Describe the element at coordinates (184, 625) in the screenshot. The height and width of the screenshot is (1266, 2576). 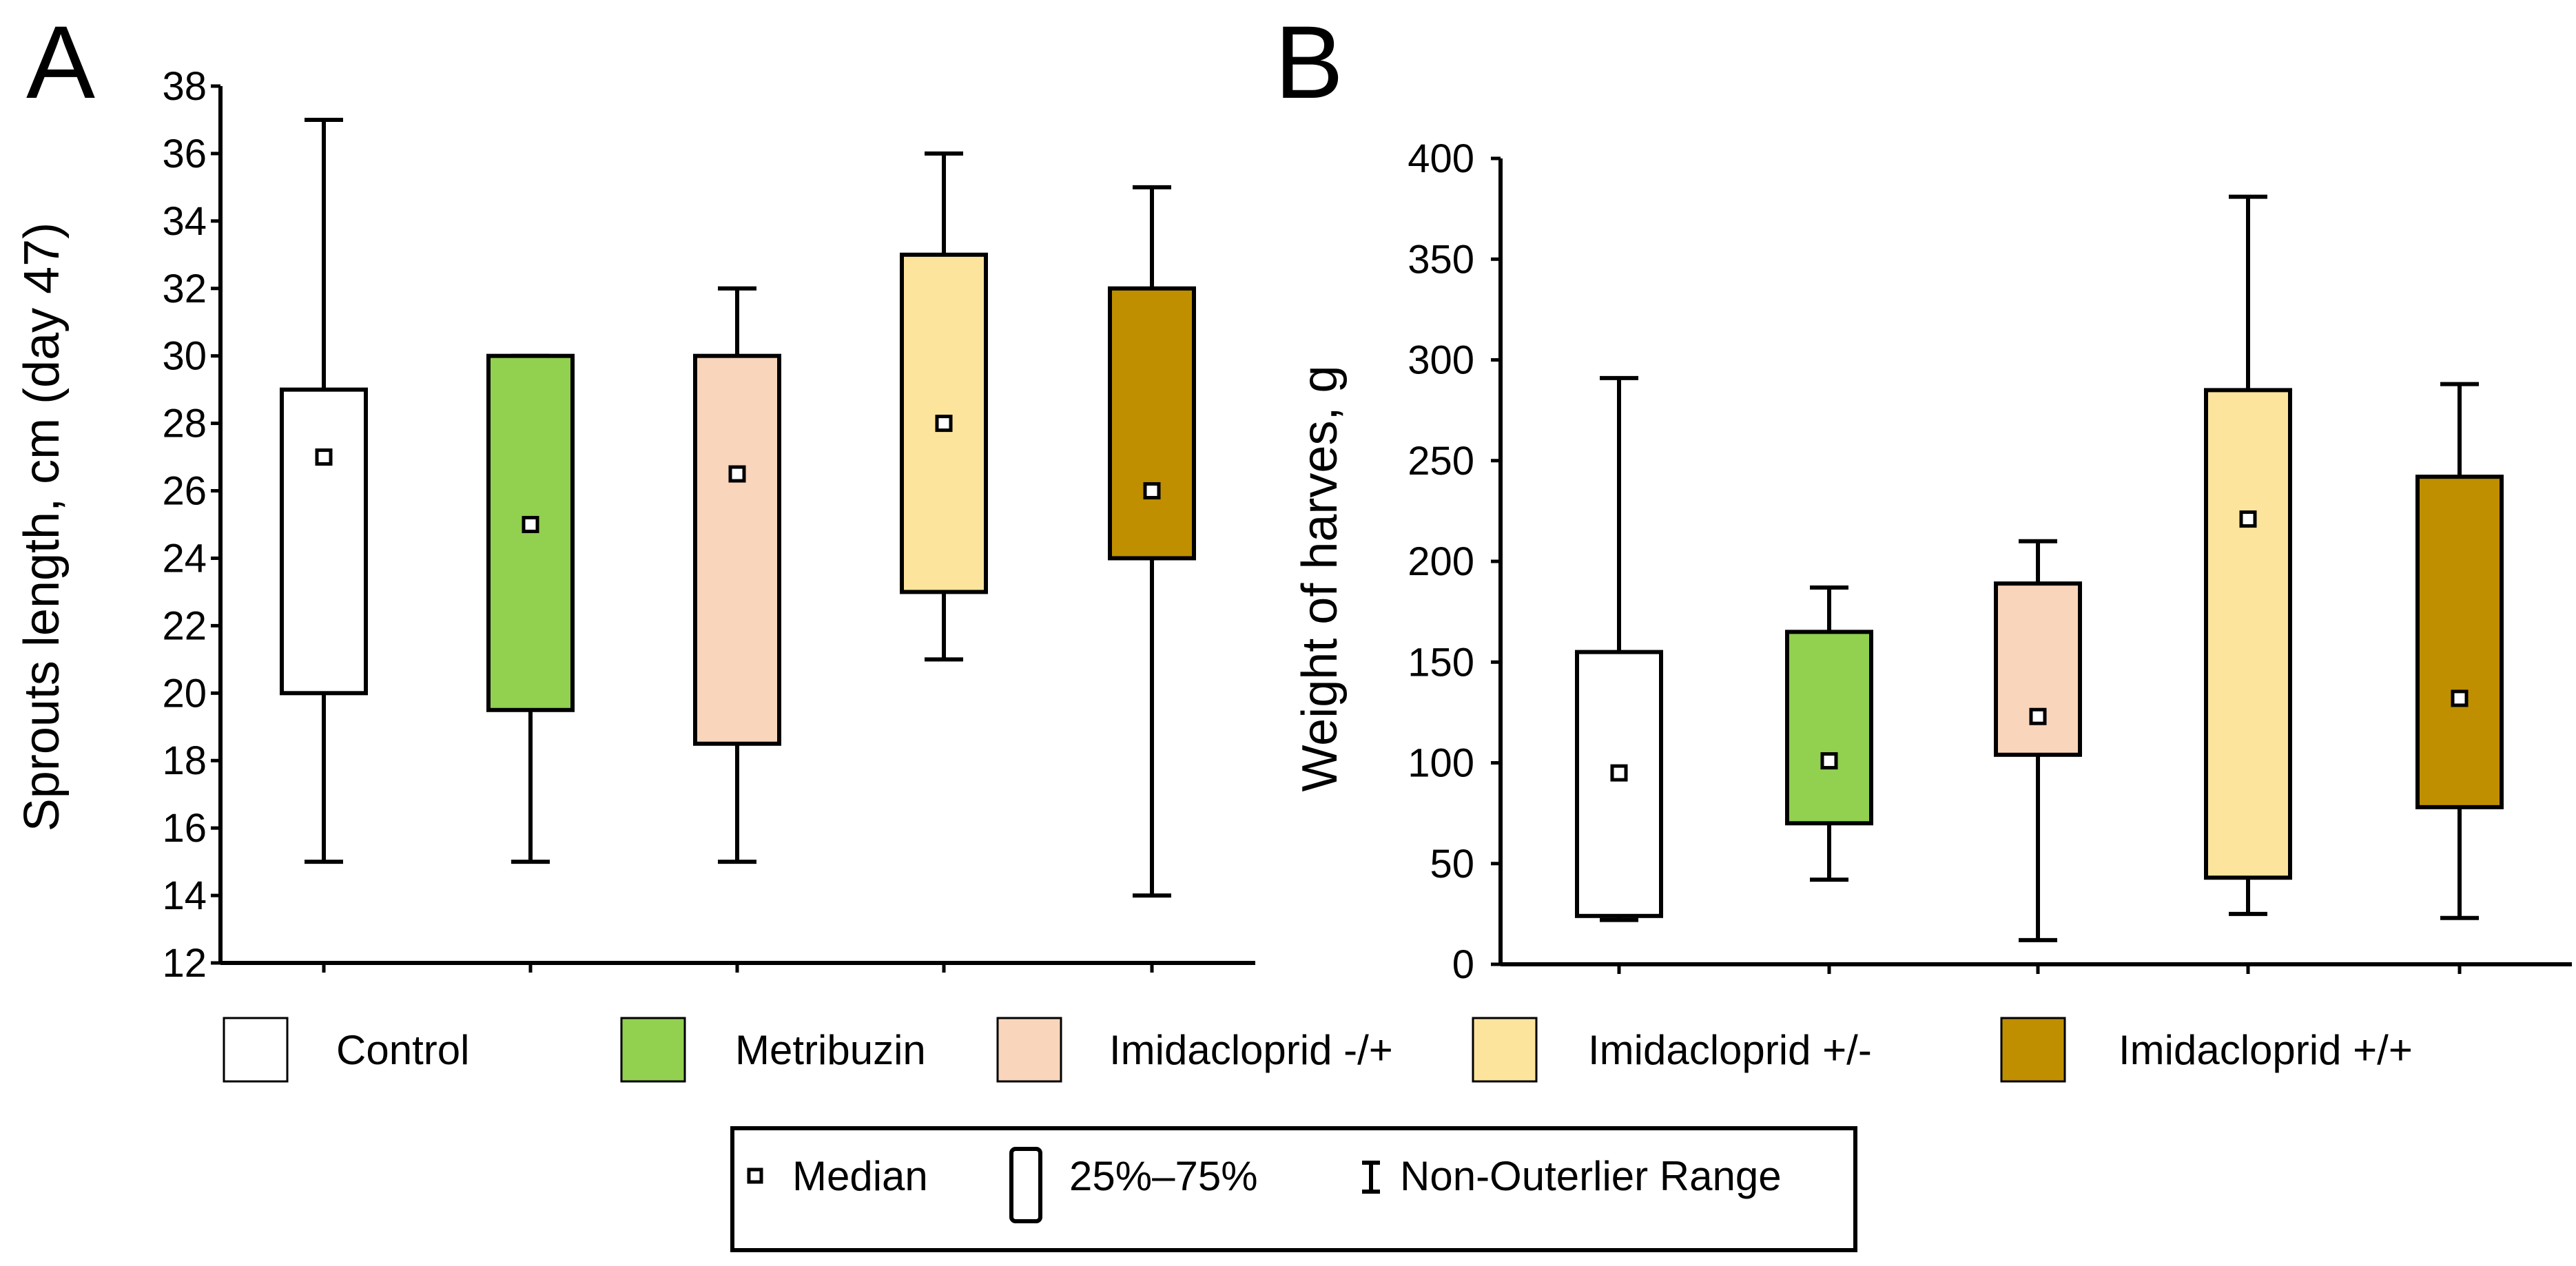
I see `panel-a-y-tick-label: 22` at that location.